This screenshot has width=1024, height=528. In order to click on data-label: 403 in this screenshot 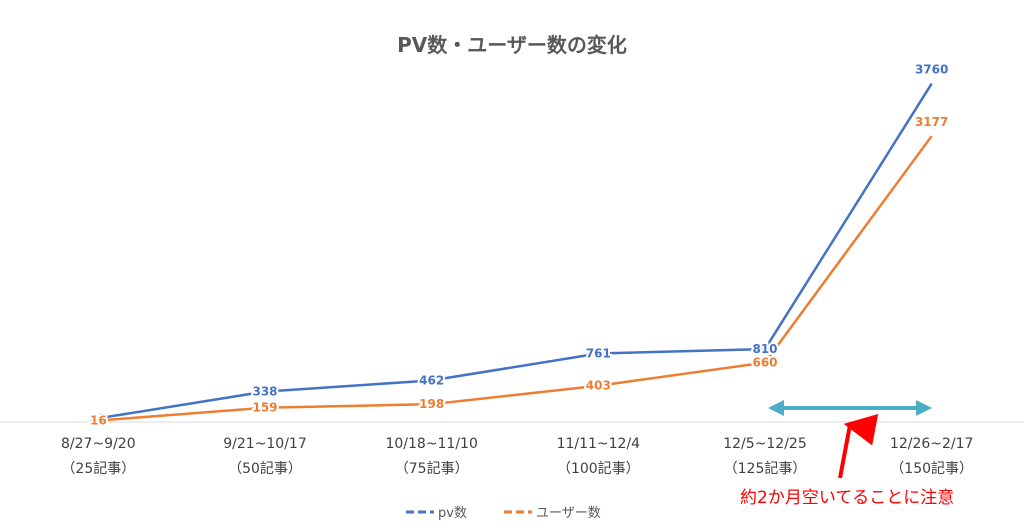, I will do `click(598, 386)`.